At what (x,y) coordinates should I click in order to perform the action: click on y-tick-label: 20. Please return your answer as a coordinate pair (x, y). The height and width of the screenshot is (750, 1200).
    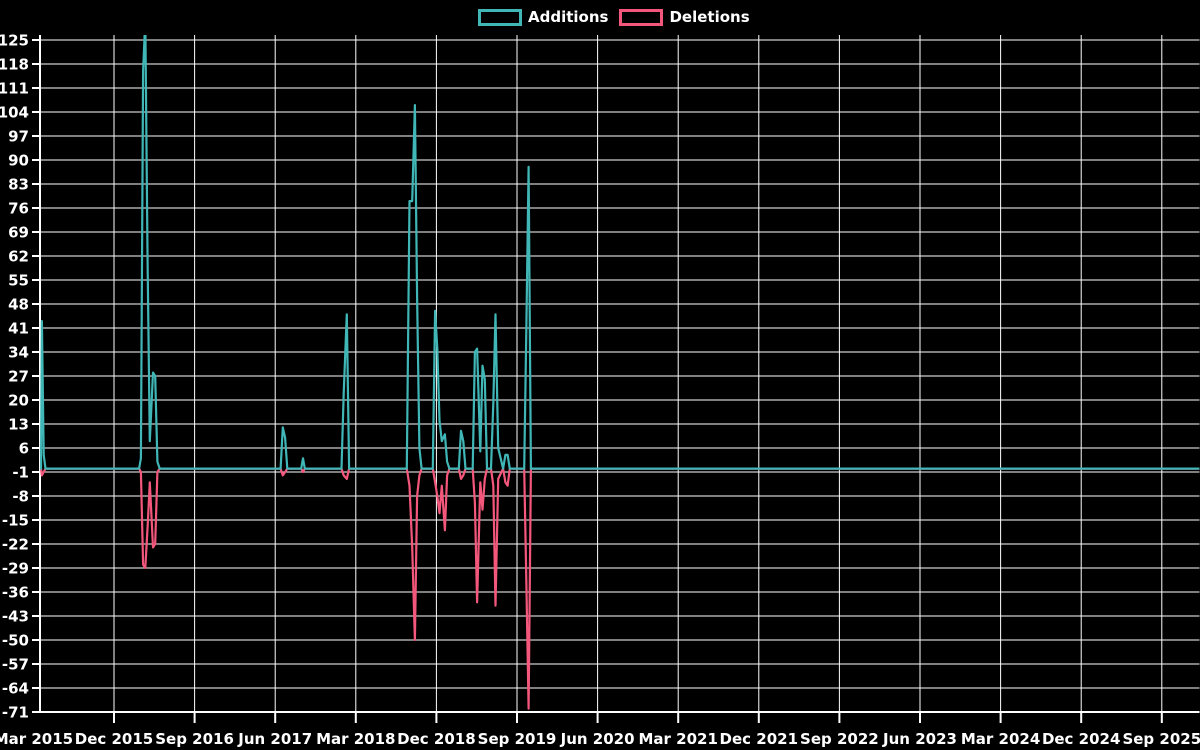
    Looking at the image, I should click on (18, 400).